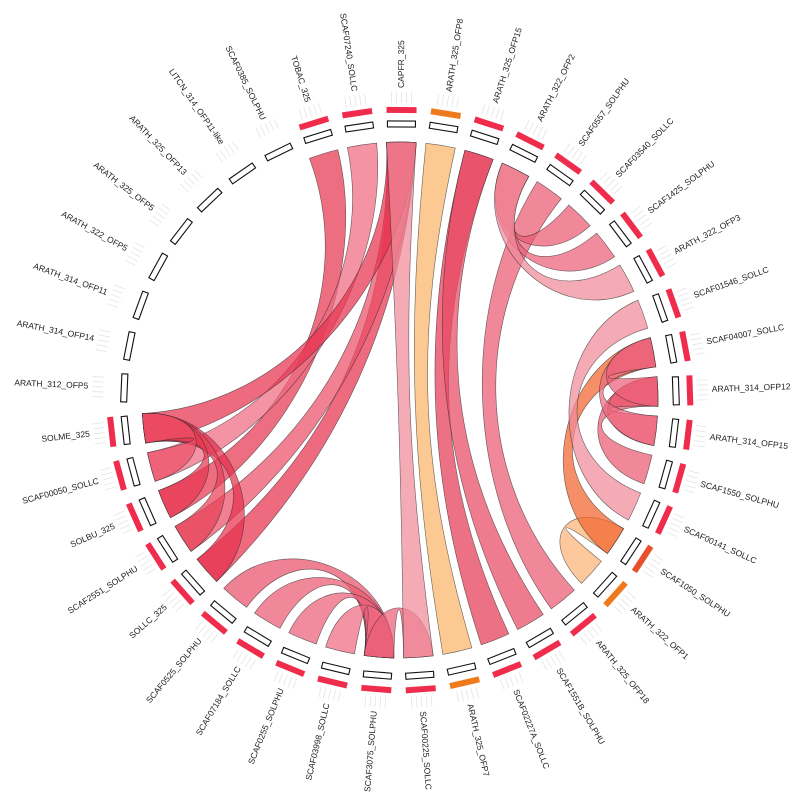 This screenshot has width=800, height=805. I want to click on segment-label: SOLLC_325, so click(148, 621).